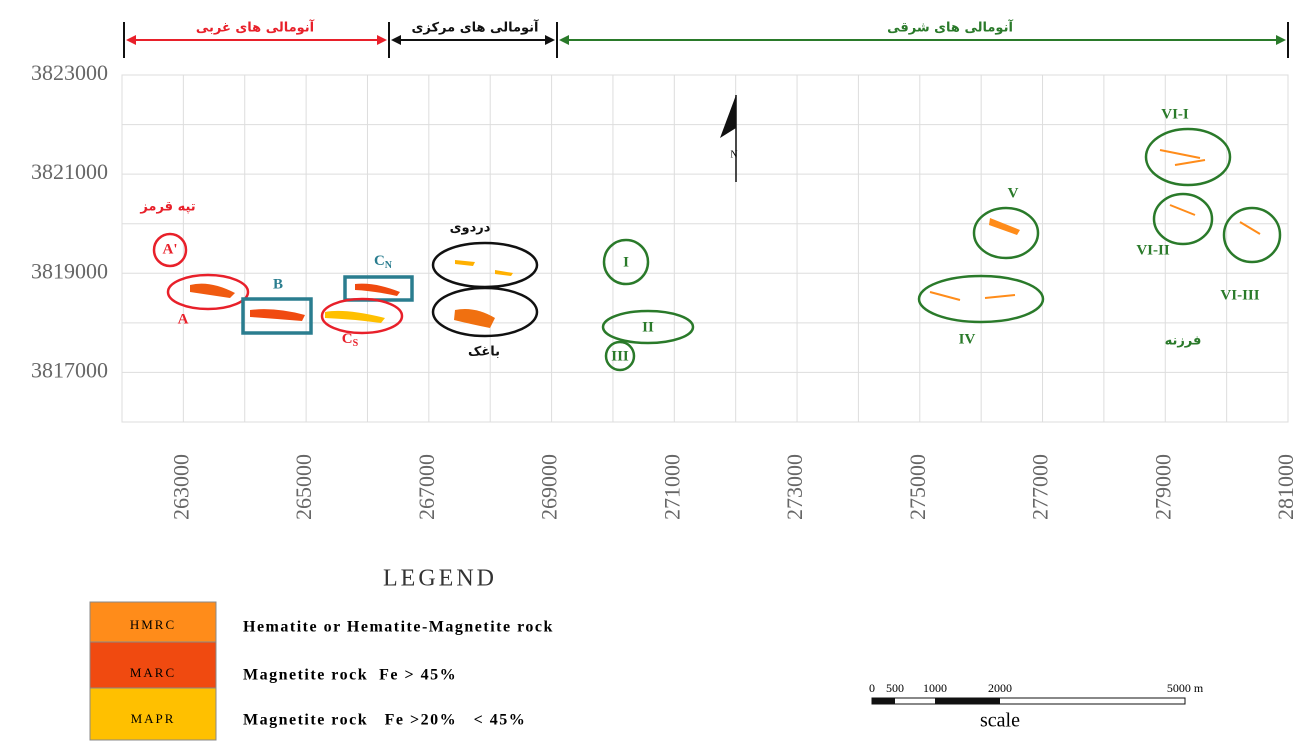  I want to click on y-tick-label: 3819000, so click(69, 270).